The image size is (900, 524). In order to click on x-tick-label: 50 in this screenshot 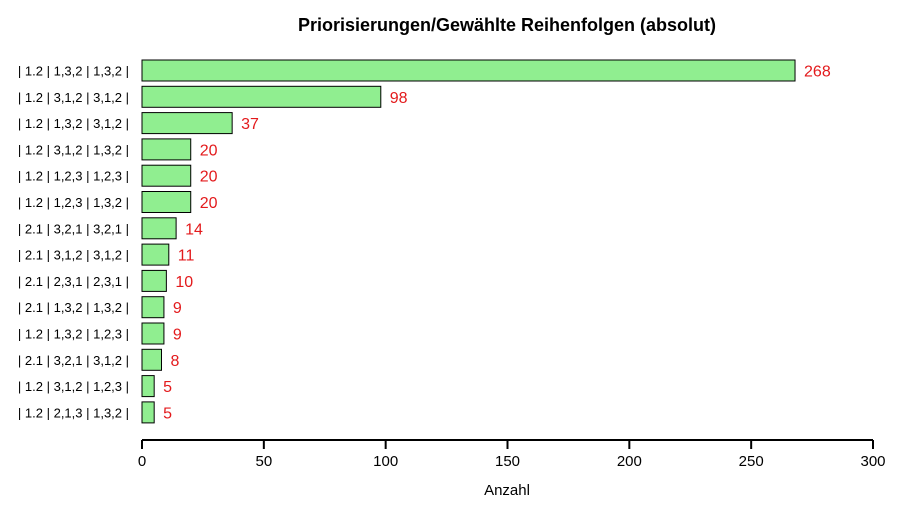, I will do `click(263, 461)`.